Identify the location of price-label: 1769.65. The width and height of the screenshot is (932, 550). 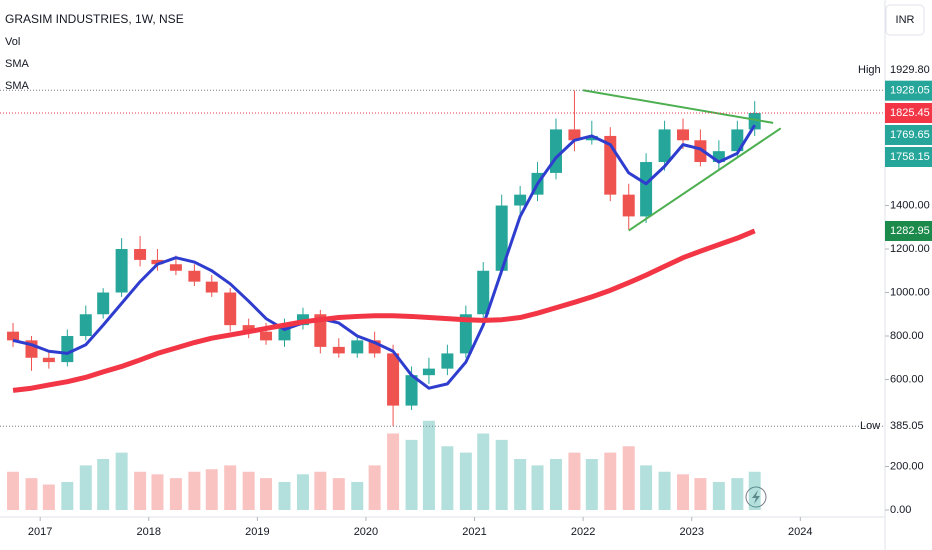
(910, 135).